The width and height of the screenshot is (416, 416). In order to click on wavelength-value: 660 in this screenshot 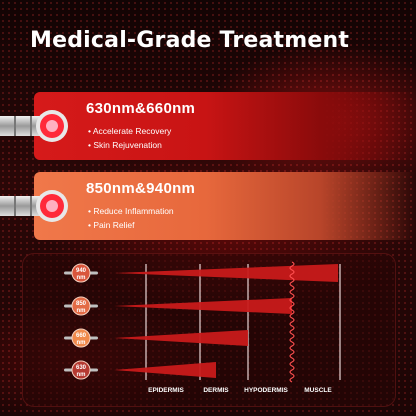, I will do `click(81, 336)`.